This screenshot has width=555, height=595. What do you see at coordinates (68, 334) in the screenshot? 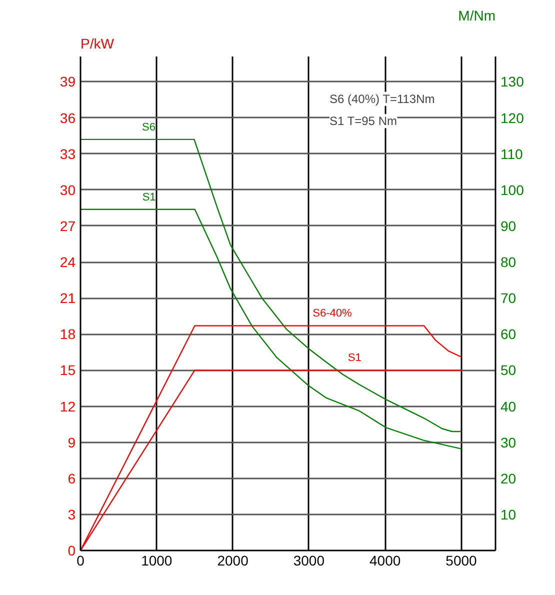
I see `y-tick-label: 18` at bounding box center [68, 334].